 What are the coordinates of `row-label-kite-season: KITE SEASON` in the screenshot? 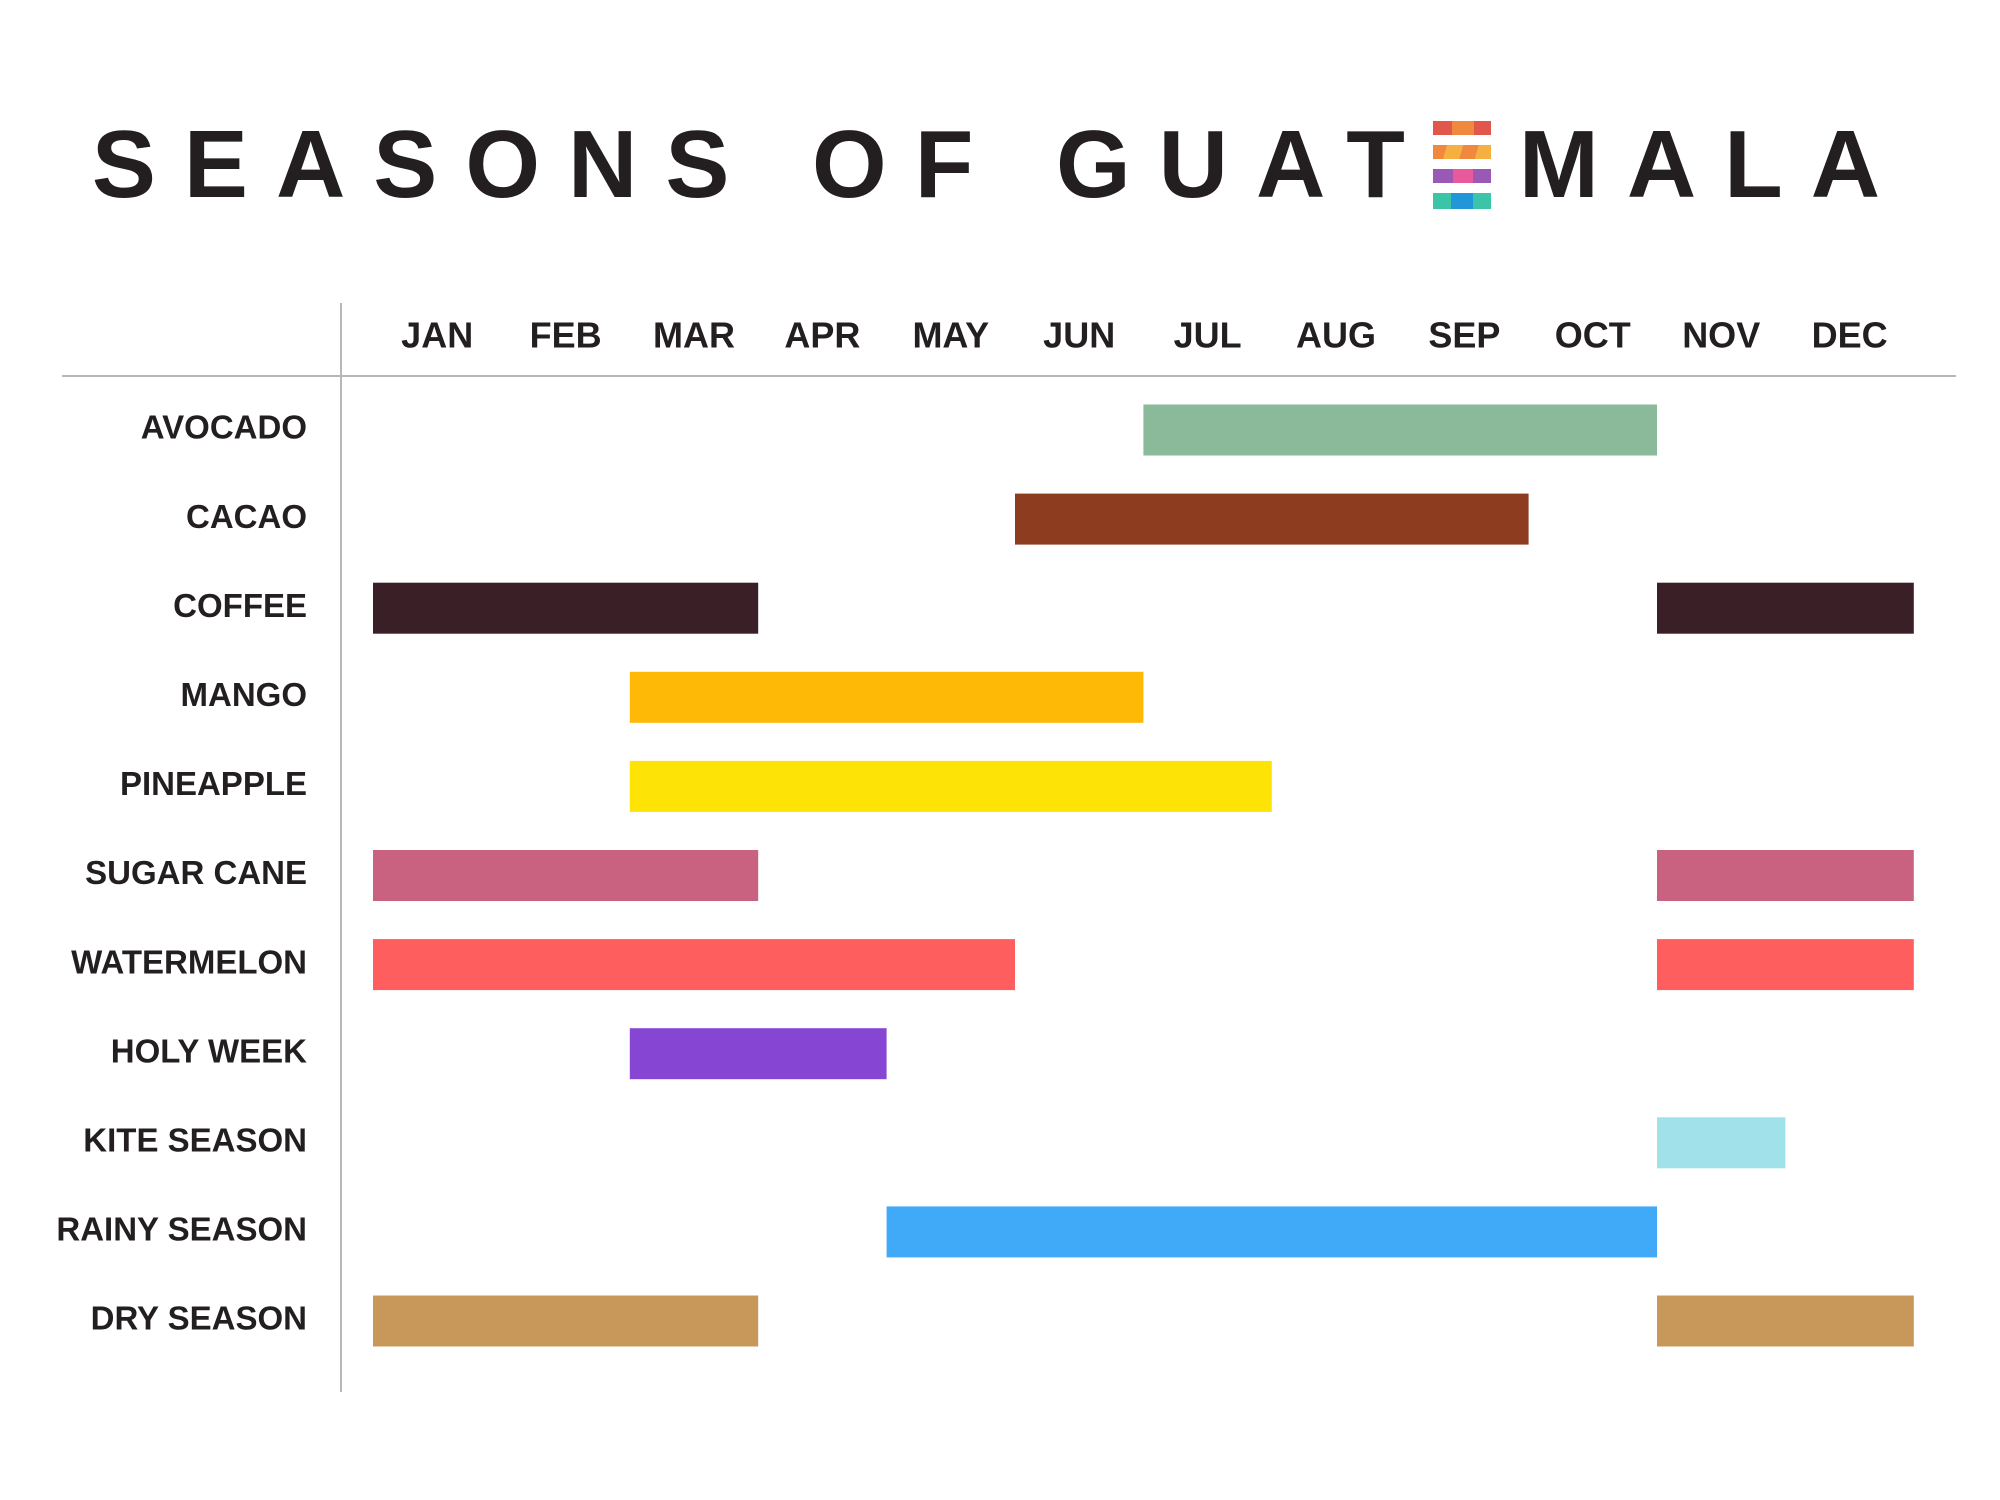 It's located at (195, 1140).